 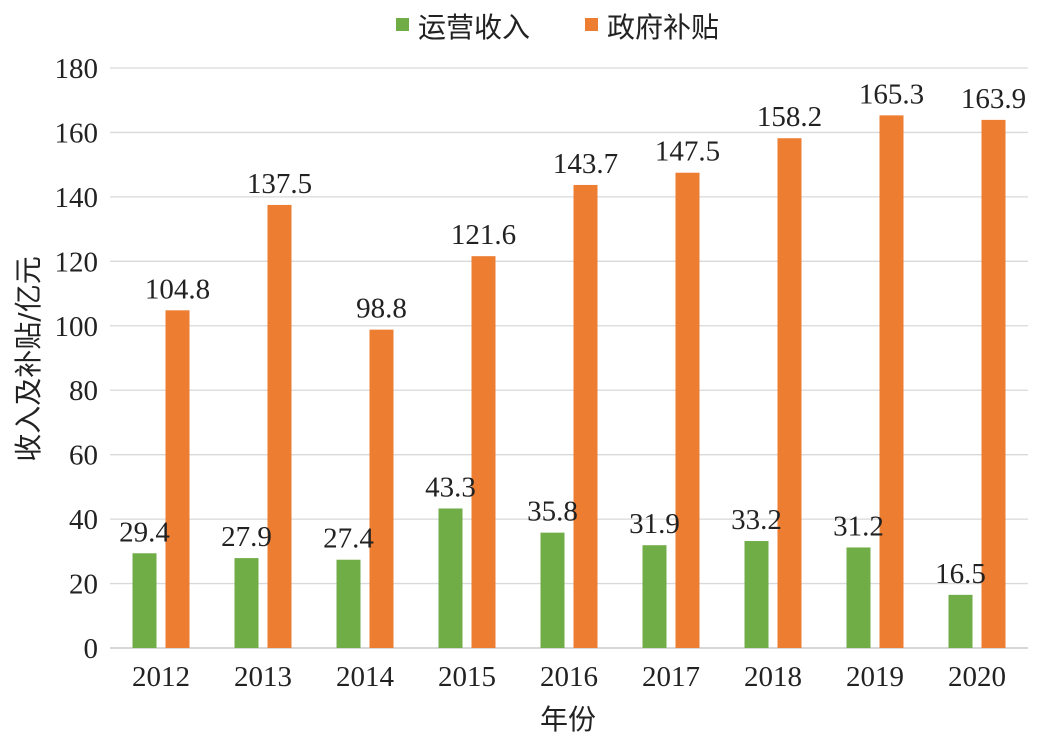 What do you see at coordinates (381, 488) in the screenshot?
I see `bar-government-subsidy-2014` at bounding box center [381, 488].